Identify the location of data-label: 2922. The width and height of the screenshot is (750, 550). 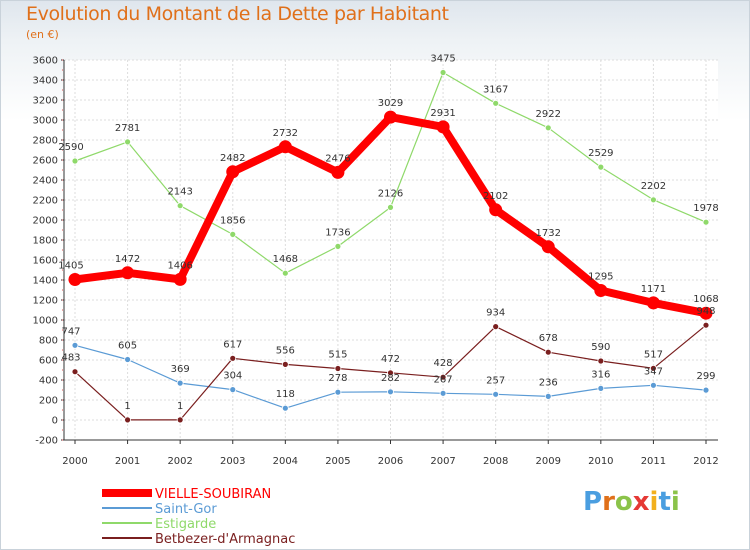
(548, 114).